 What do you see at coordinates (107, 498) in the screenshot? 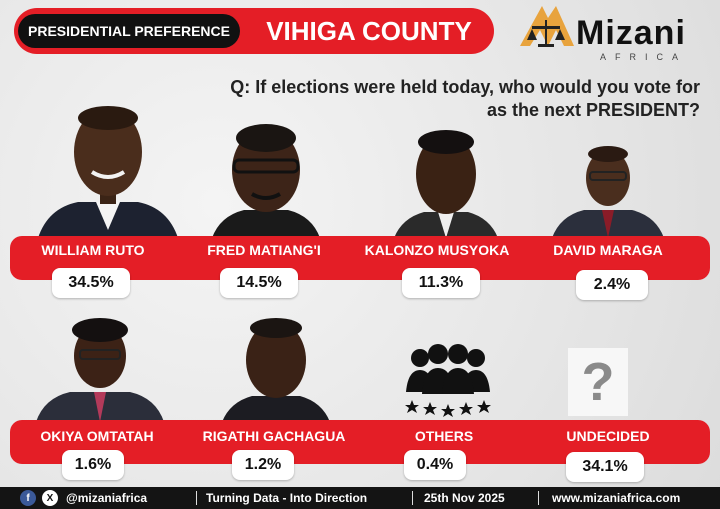
I see `social-handle: @mizaniafrica` at bounding box center [107, 498].